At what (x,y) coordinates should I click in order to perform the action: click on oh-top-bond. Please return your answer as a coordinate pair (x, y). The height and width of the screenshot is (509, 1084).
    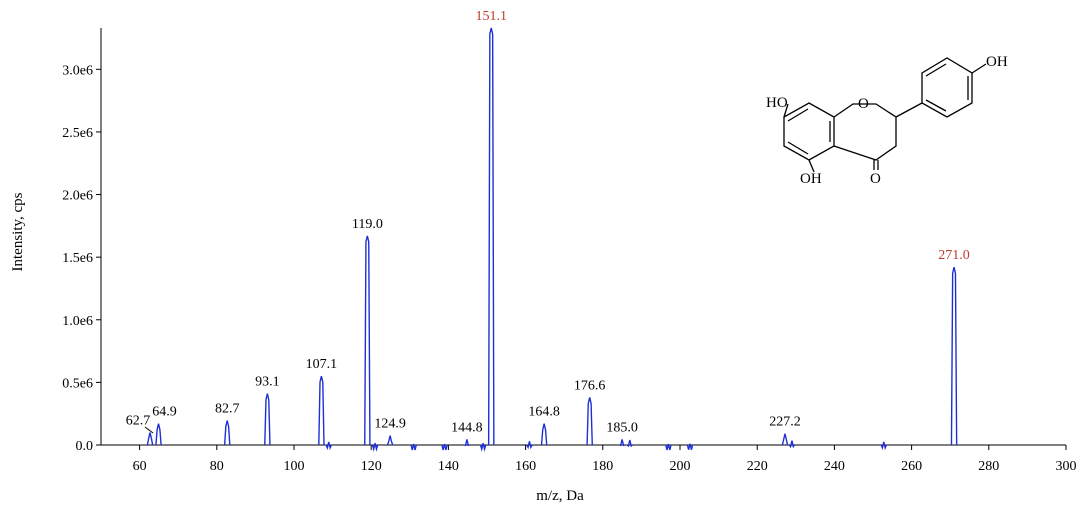
    Looking at the image, I should click on (979, 68).